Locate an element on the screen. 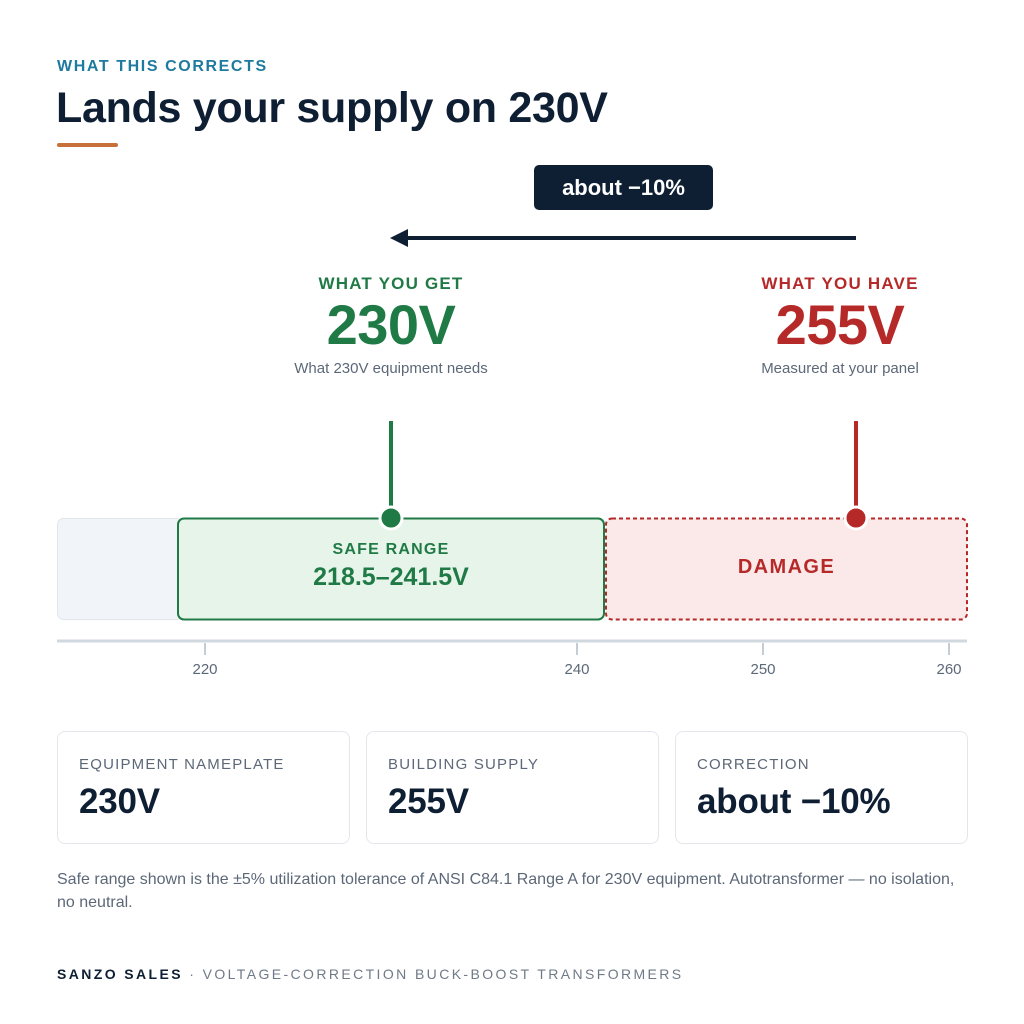 Image resolution: width=1024 pixels, height=1024 pixels. target-value: 230V is located at coordinates (391, 324).